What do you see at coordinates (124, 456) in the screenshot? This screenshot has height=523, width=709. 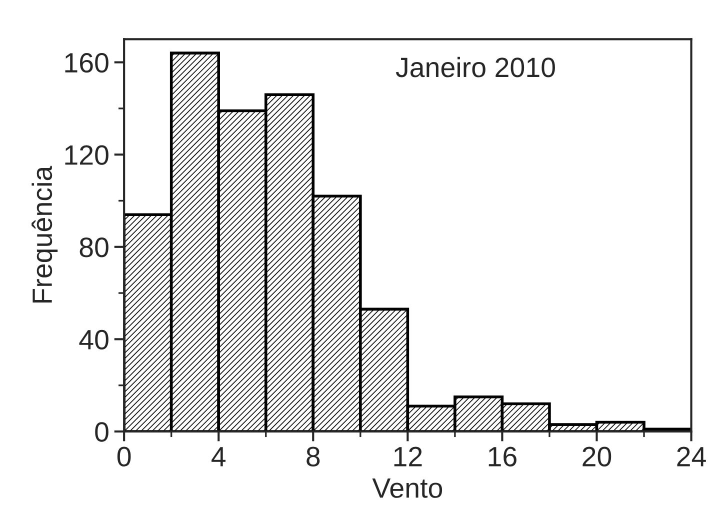 I see `x-tick-label: 0` at bounding box center [124, 456].